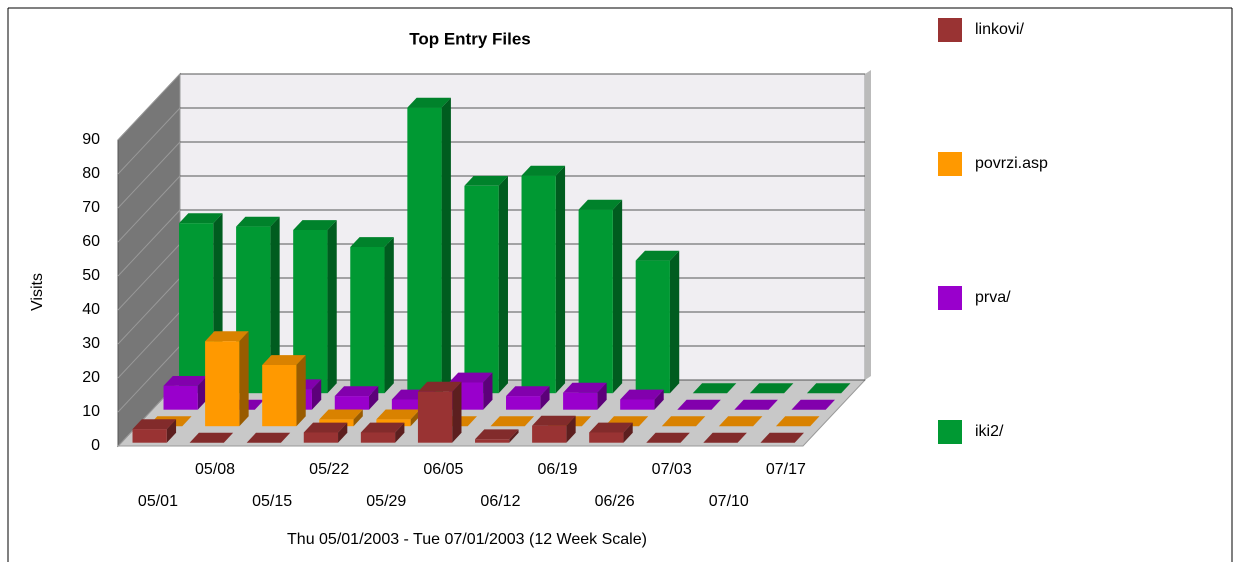  Describe the element at coordinates (672, 469) in the screenshot. I see `x-tick-label: 07/03` at that location.